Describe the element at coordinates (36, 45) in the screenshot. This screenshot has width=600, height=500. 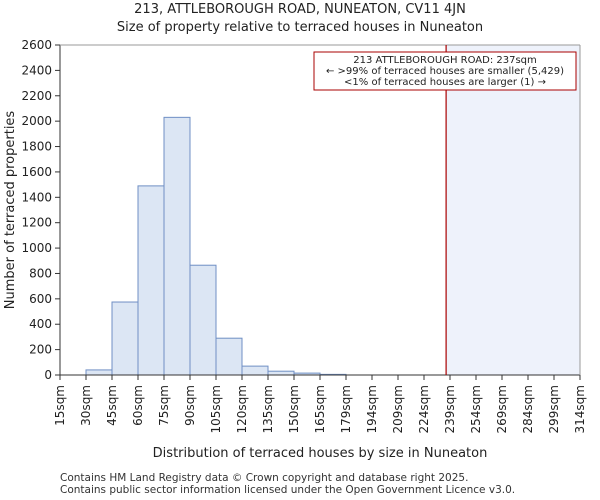
I see `y-tick-label: 2600` at that location.